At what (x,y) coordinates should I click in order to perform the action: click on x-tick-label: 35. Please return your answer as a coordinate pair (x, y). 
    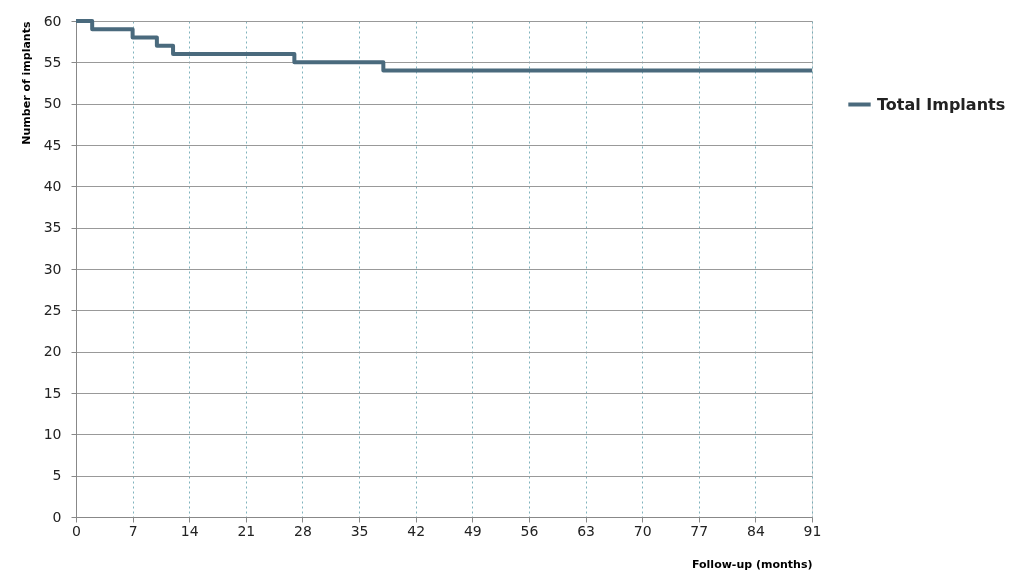
    Looking at the image, I should click on (359, 530).